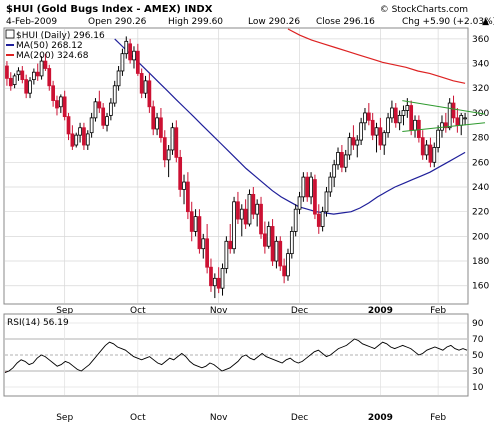 The width and height of the screenshot is (494, 426). I want to click on rsi-y-tick-10: 10, so click(478, 388).